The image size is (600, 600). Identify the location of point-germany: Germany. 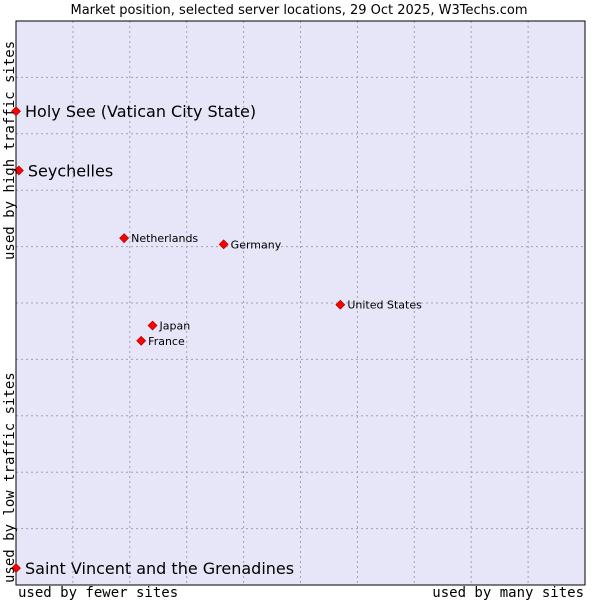
(250, 244).